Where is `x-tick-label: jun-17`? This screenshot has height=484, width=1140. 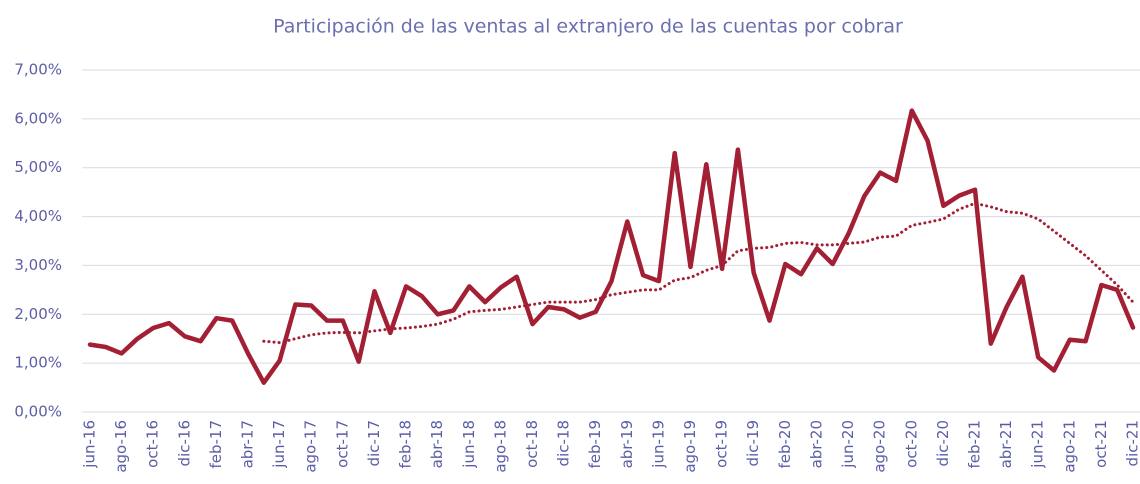 x-tick-label: jun-17 is located at coordinates (279, 444).